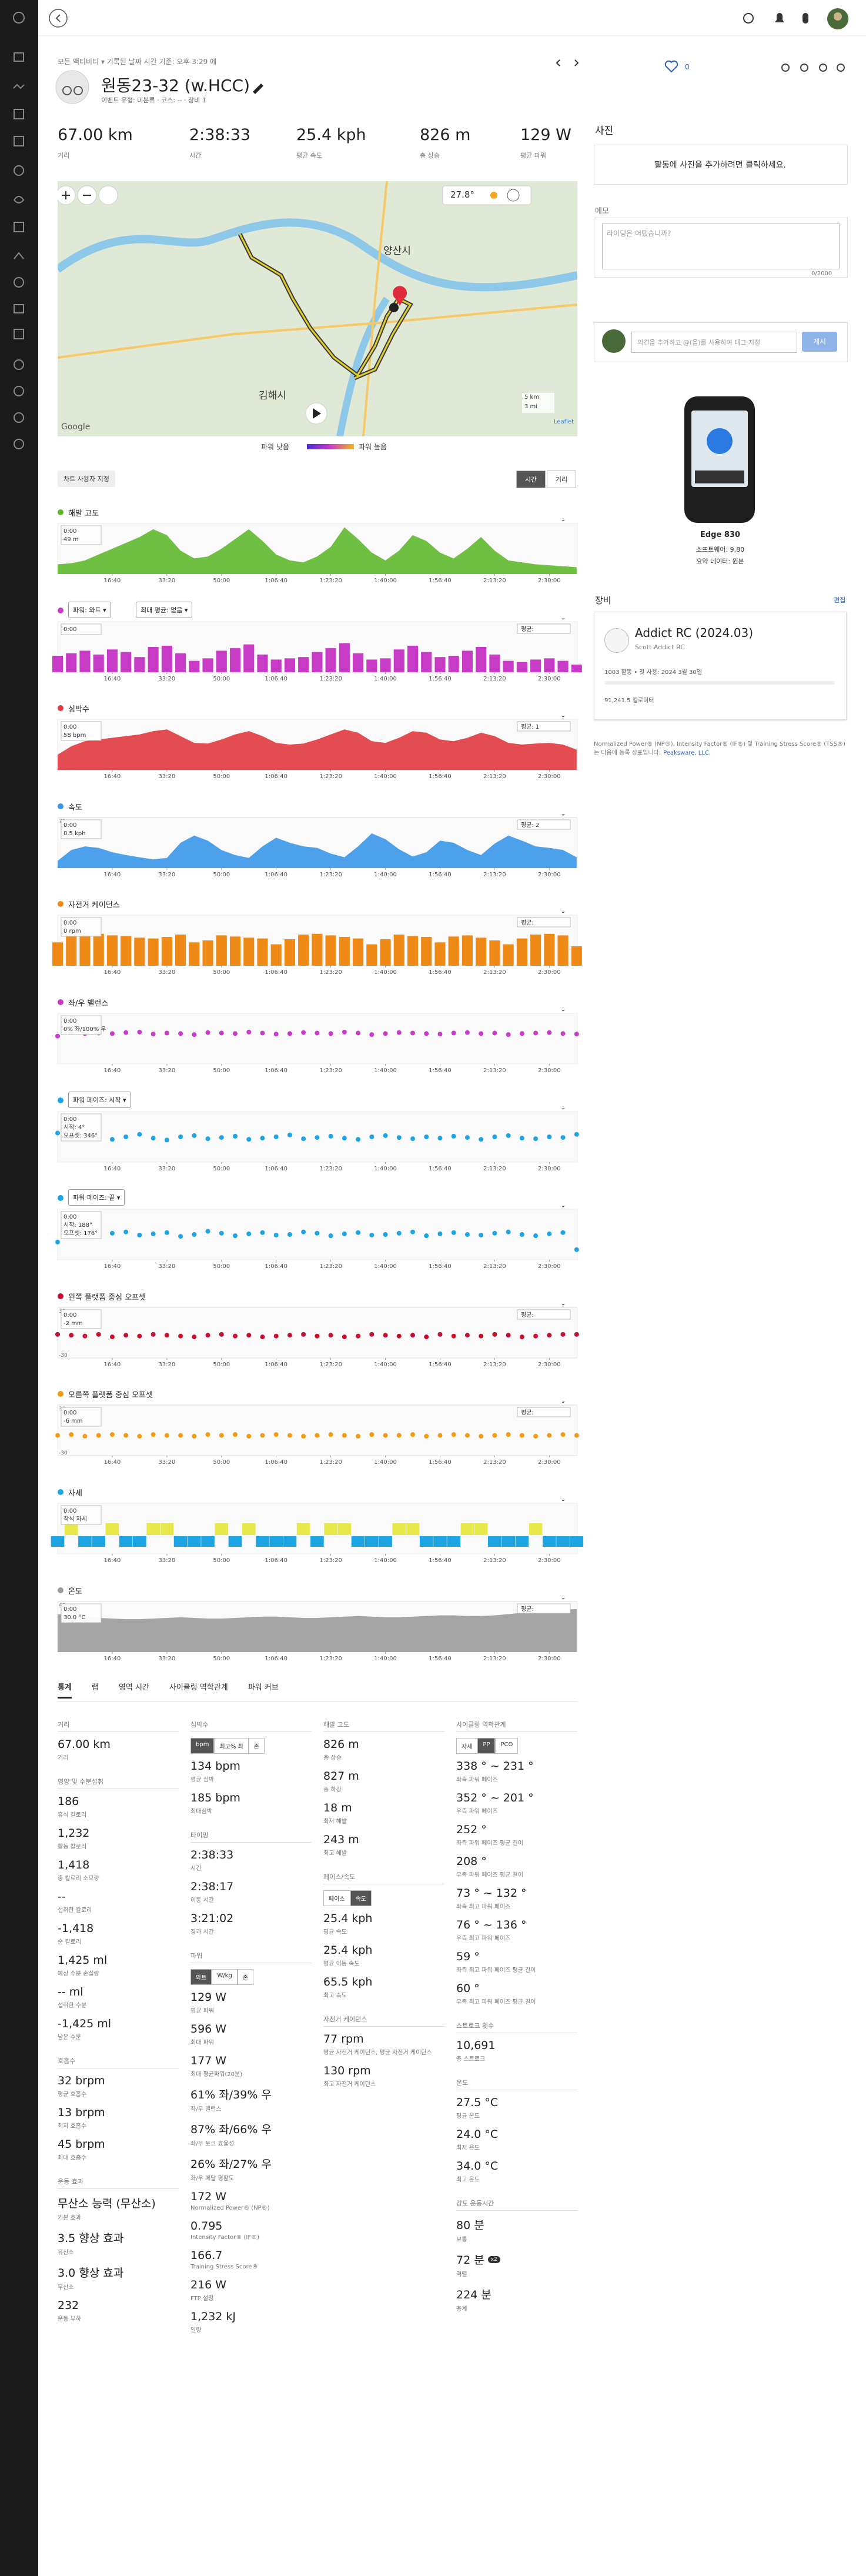  What do you see at coordinates (805, 18) in the screenshot?
I see `device-icon` at bounding box center [805, 18].